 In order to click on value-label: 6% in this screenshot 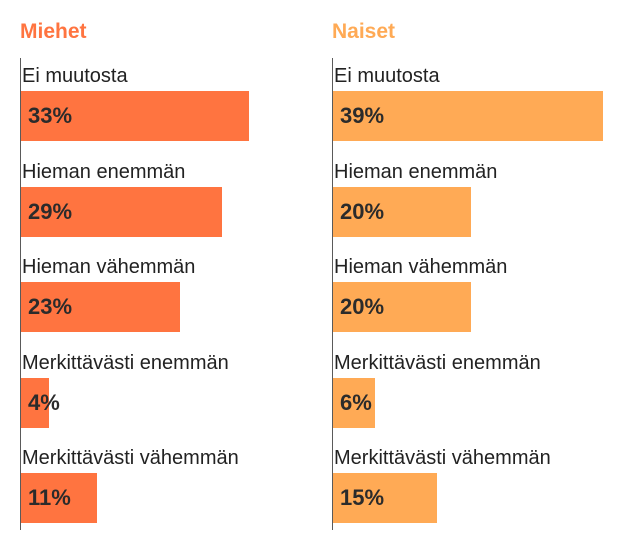, I will do `click(356, 402)`.